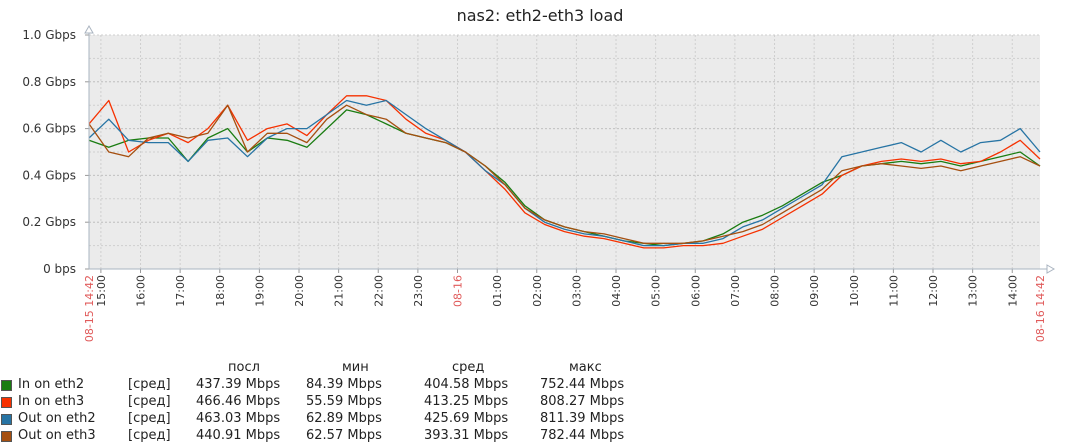 The image size is (1080, 448). What do you see at coordinates (735, 291) in the screenshot?
I see `x-tick-label: 07:00` at bounding box center [735, 291].